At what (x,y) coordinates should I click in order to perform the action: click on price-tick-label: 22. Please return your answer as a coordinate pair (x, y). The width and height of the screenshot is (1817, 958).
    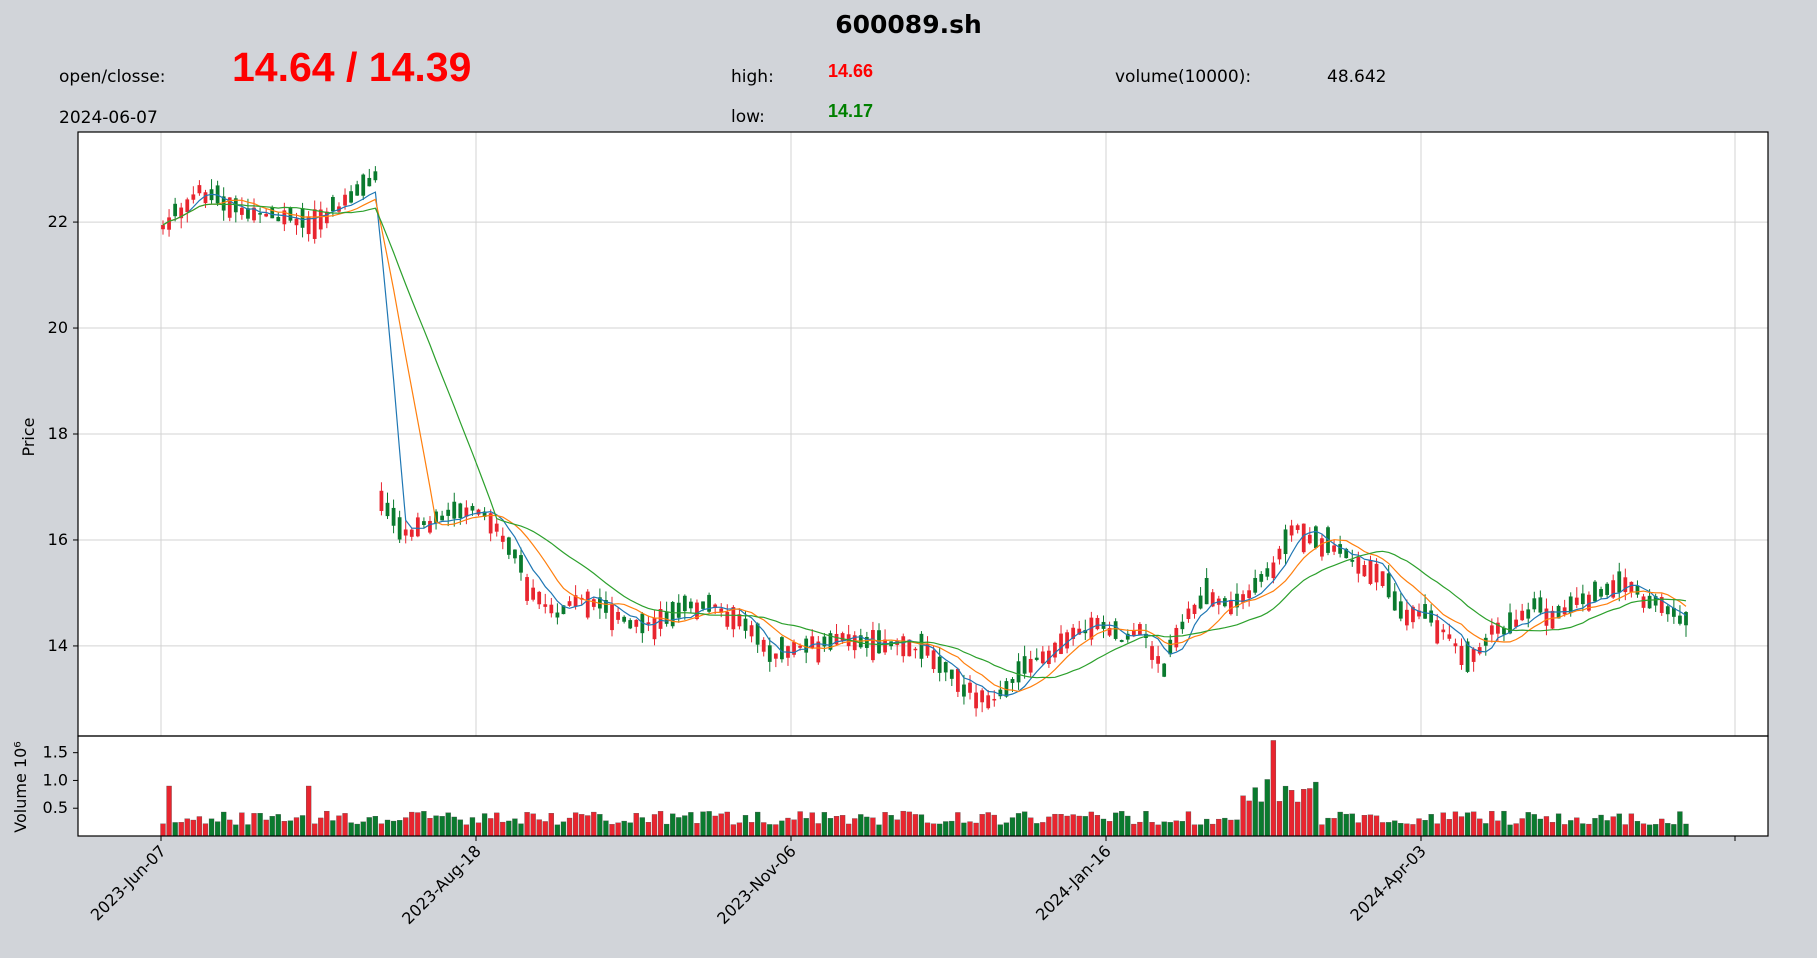
    Looking at the image, I should click on (58, 221).